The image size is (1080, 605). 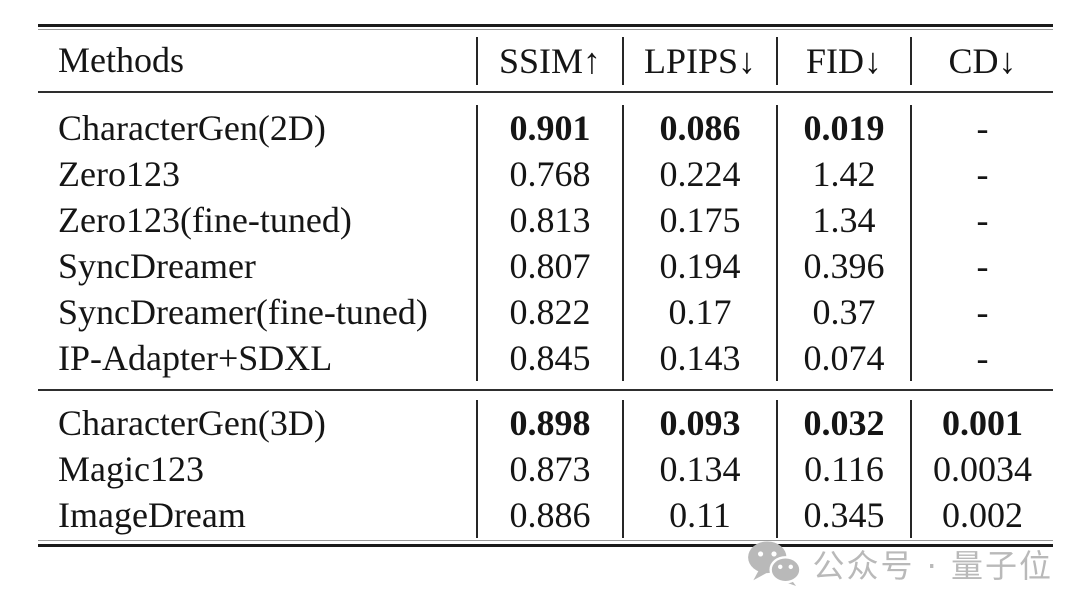 What do you see at coordinates (545, 92) in the screenshot?
I see `header-separator-rule` at bounding box center [545, 92].